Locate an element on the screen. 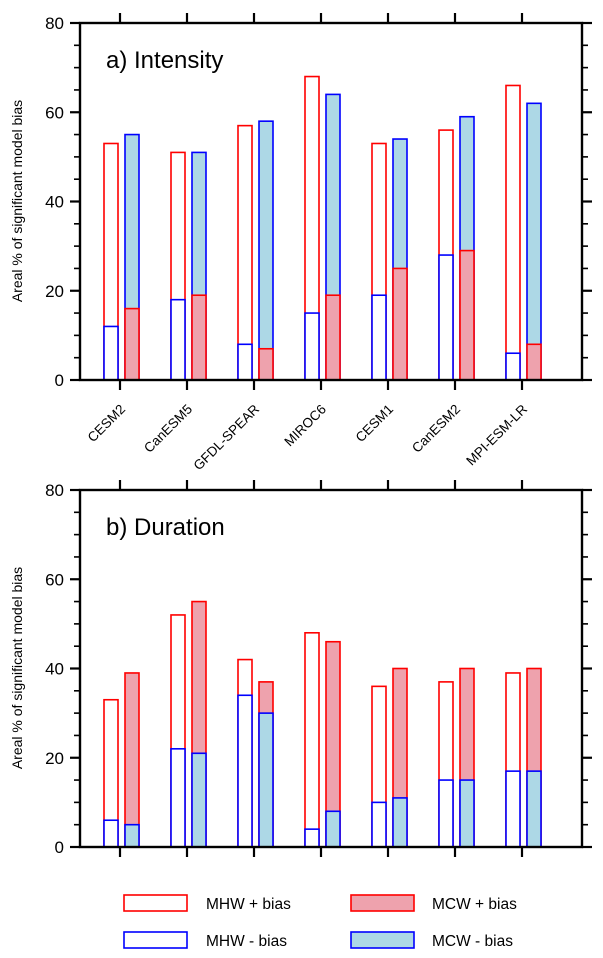 Image resolution: width=603 pixels, height=958 pixels. bar-mcw-positive-canesm2 is located at coordinates (467, 315).